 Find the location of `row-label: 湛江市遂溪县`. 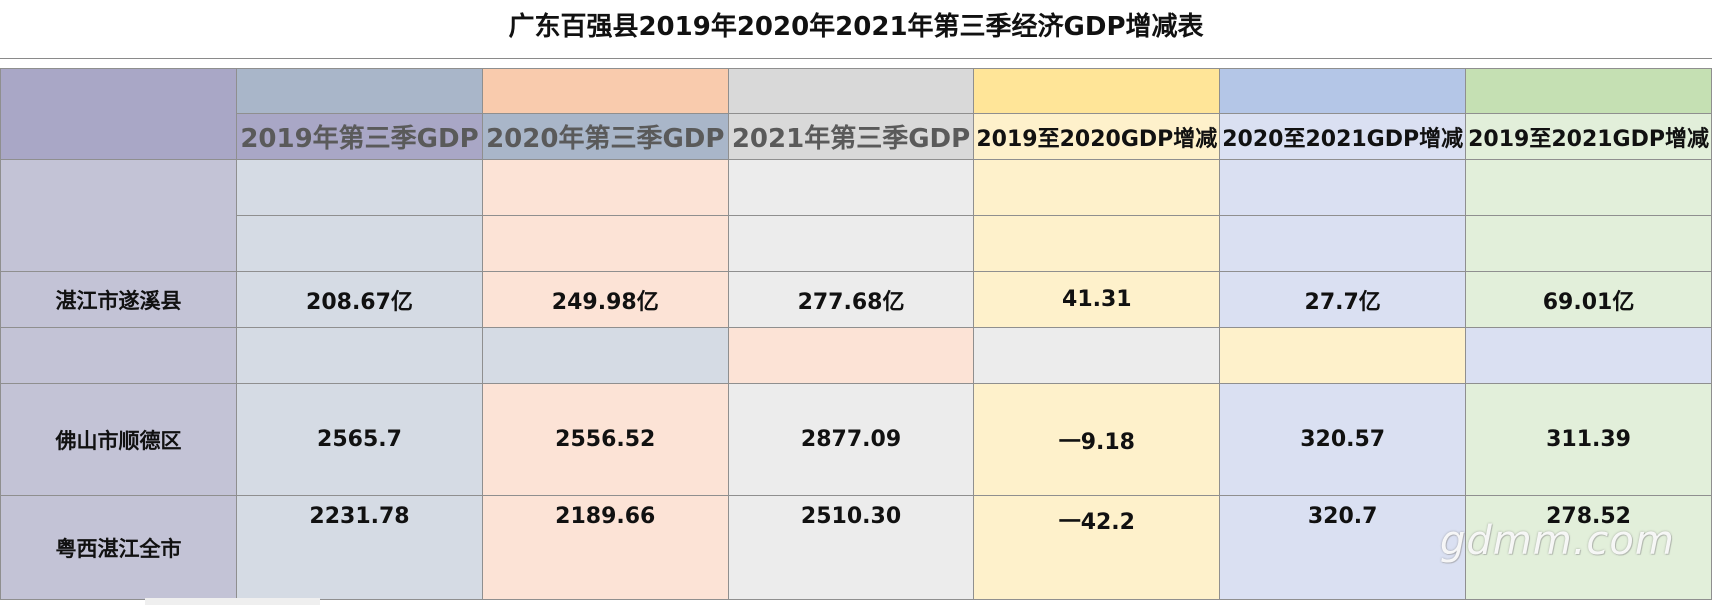

row-label: 湛江市遂溪县 is located at coordinates (119, 299).